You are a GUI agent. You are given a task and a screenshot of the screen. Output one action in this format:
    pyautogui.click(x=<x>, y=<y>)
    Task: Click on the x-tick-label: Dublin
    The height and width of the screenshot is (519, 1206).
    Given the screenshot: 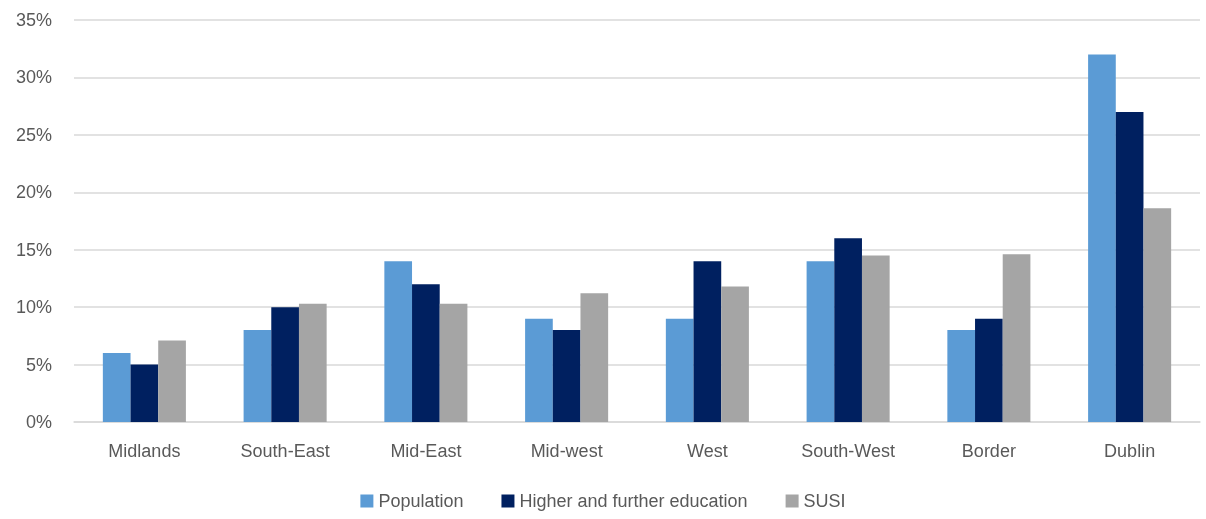 What is the action you would take?
    pyautogui.click(x=1130, y=451)
    